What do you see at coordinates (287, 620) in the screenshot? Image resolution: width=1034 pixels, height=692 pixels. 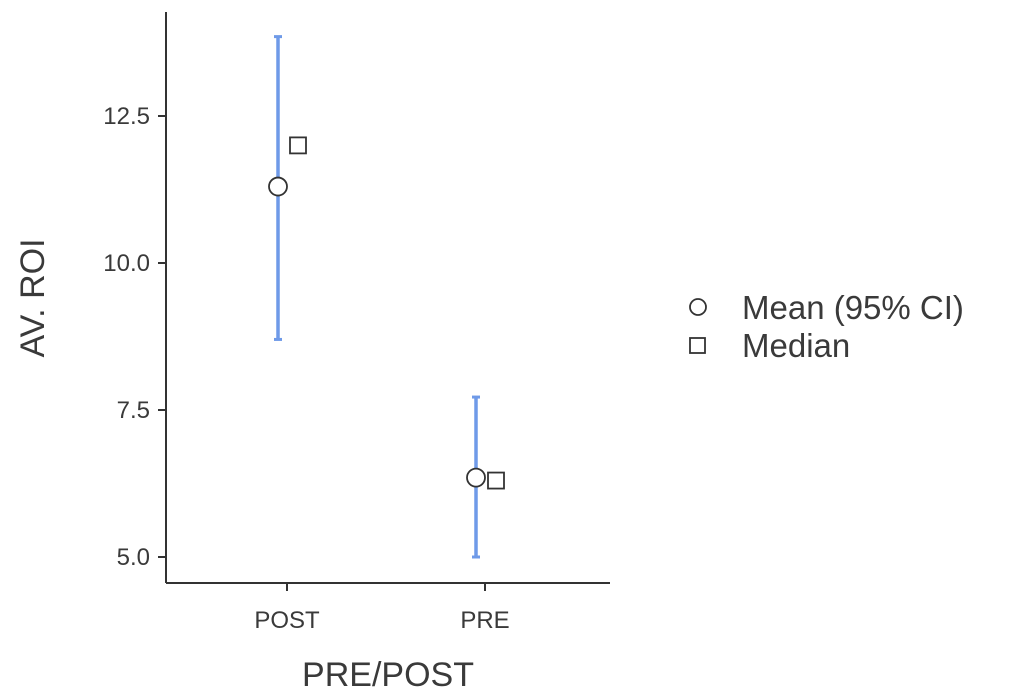 I see `x-tick-label: POST` at bounding box center [287, 620].